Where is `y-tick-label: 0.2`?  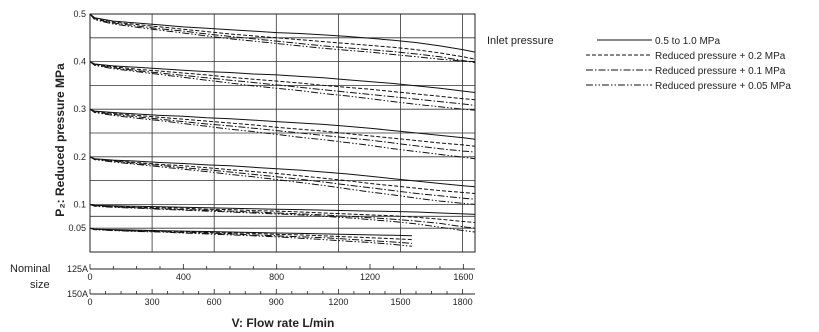 y-tick-label: 0.2 is located at coordinates (79, 157).